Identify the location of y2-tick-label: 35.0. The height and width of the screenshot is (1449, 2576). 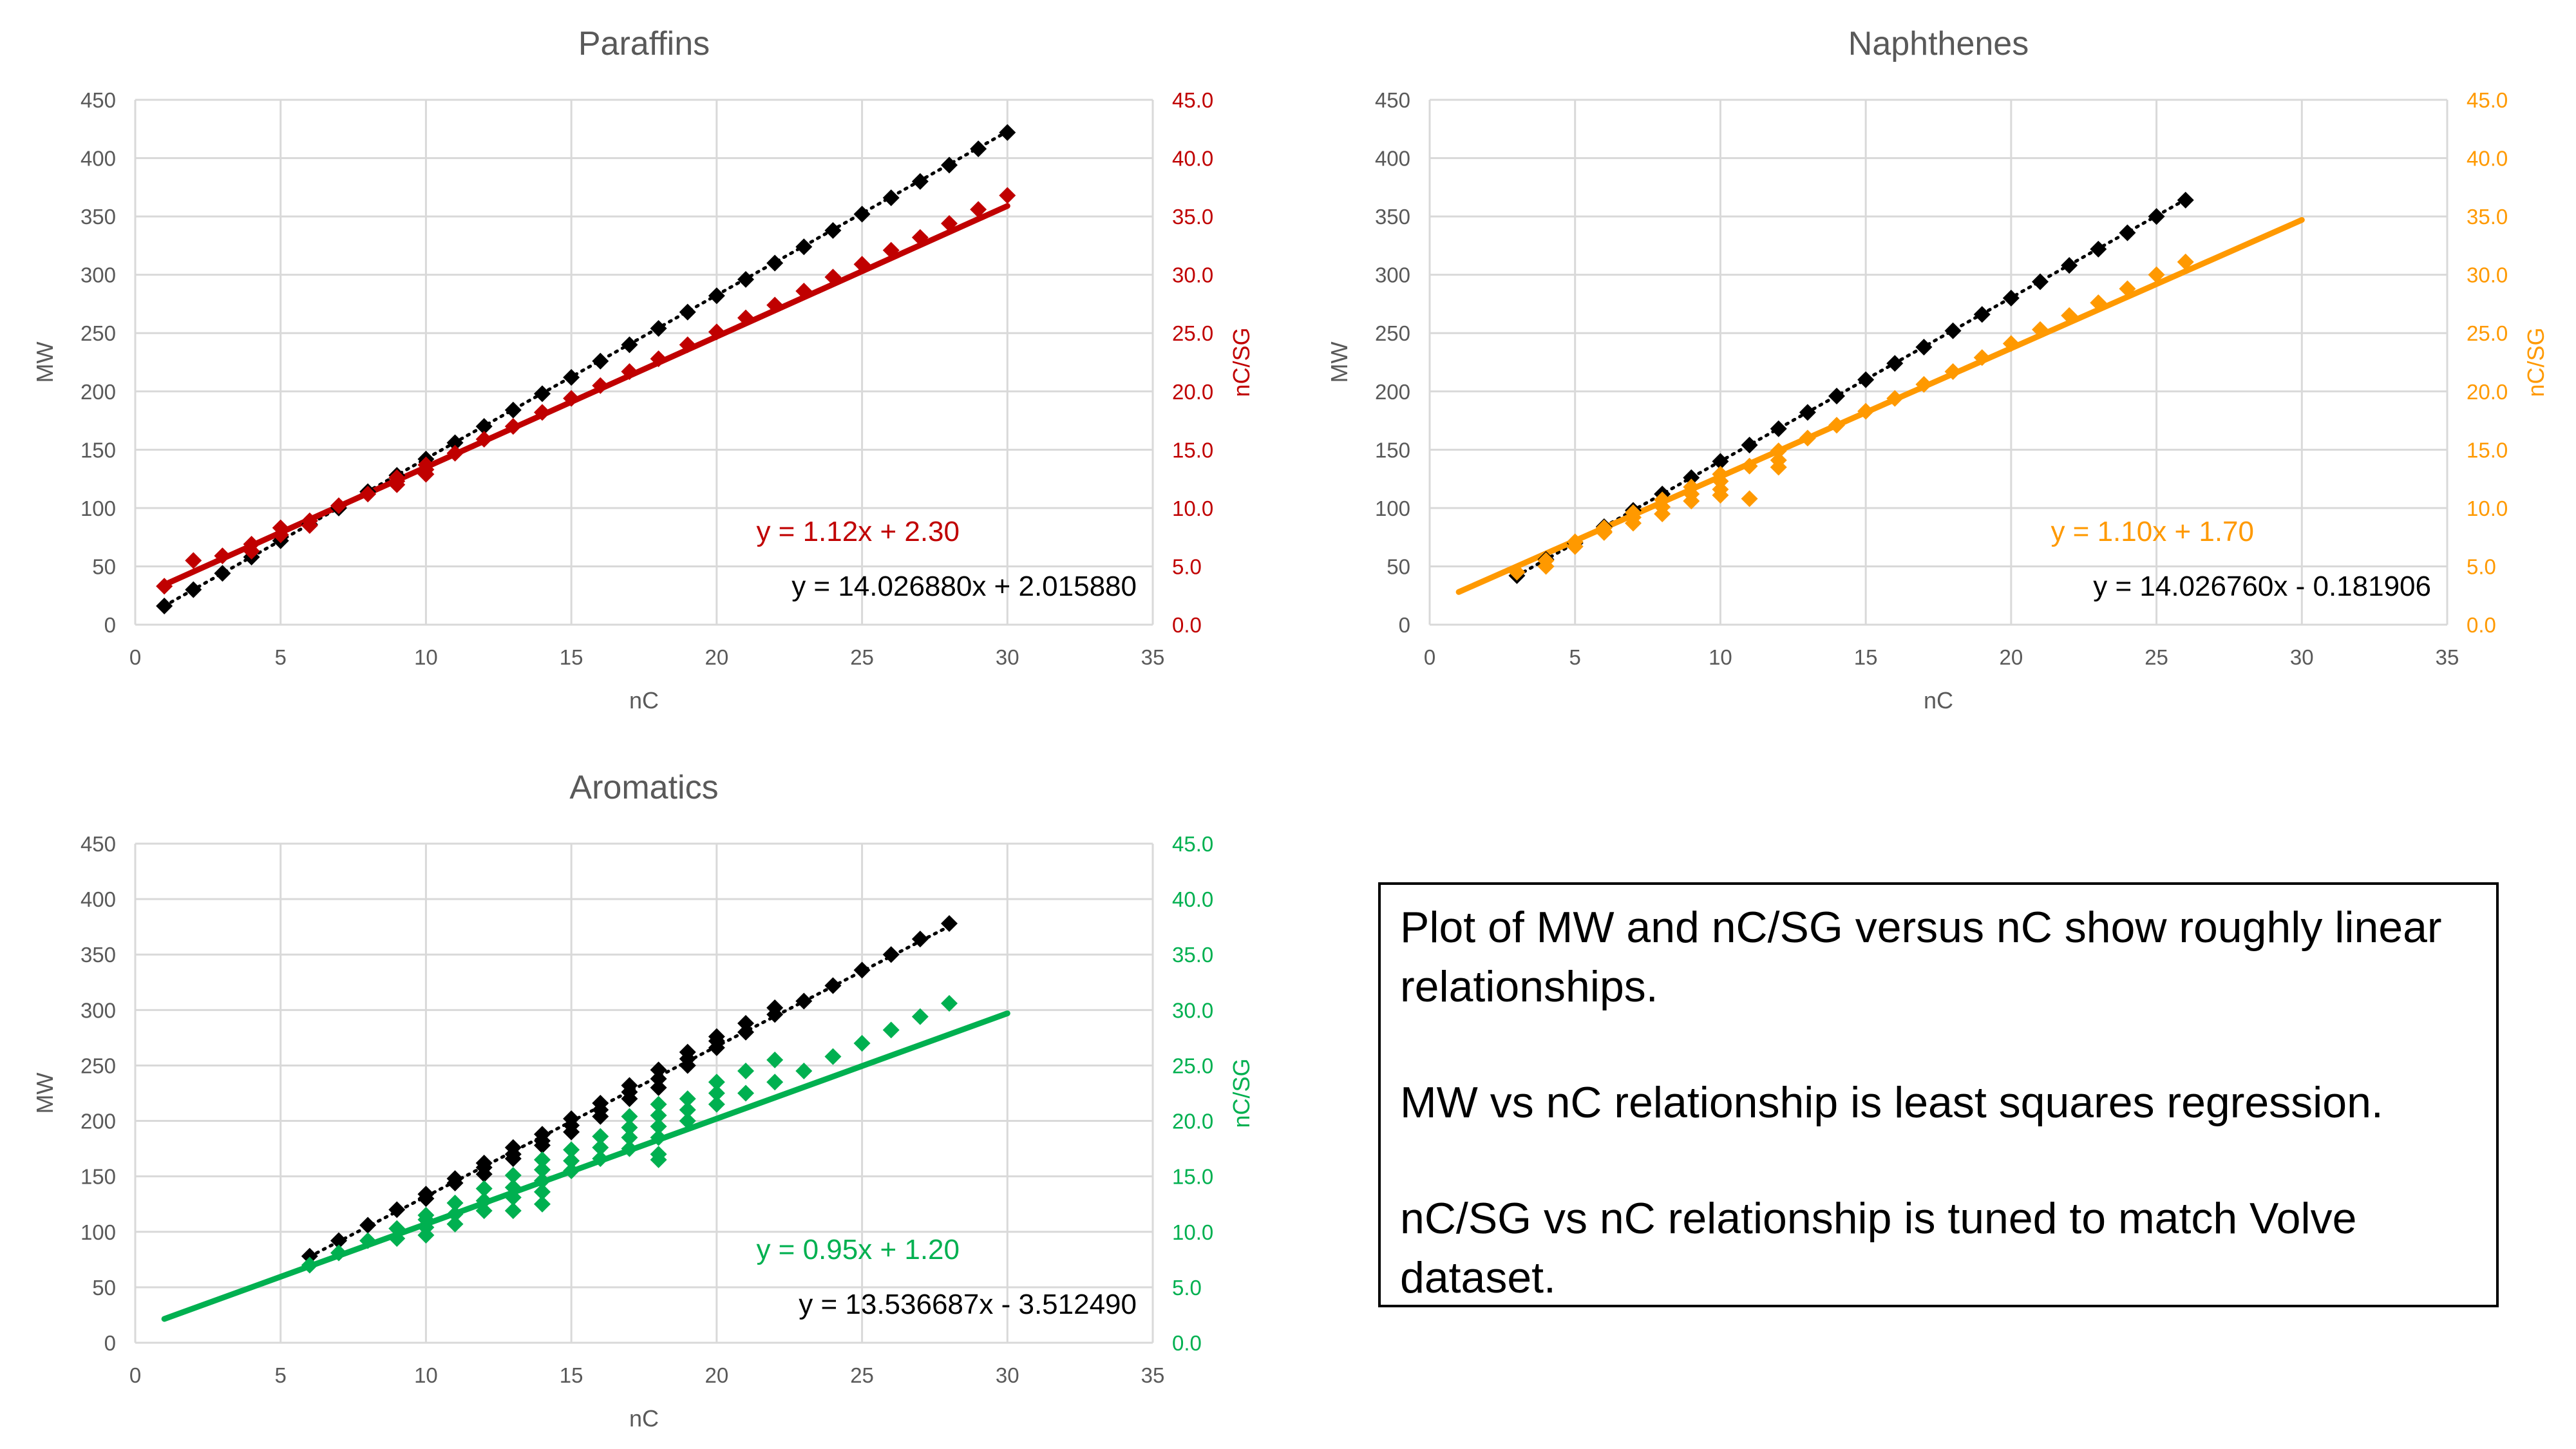
(1192, 217).